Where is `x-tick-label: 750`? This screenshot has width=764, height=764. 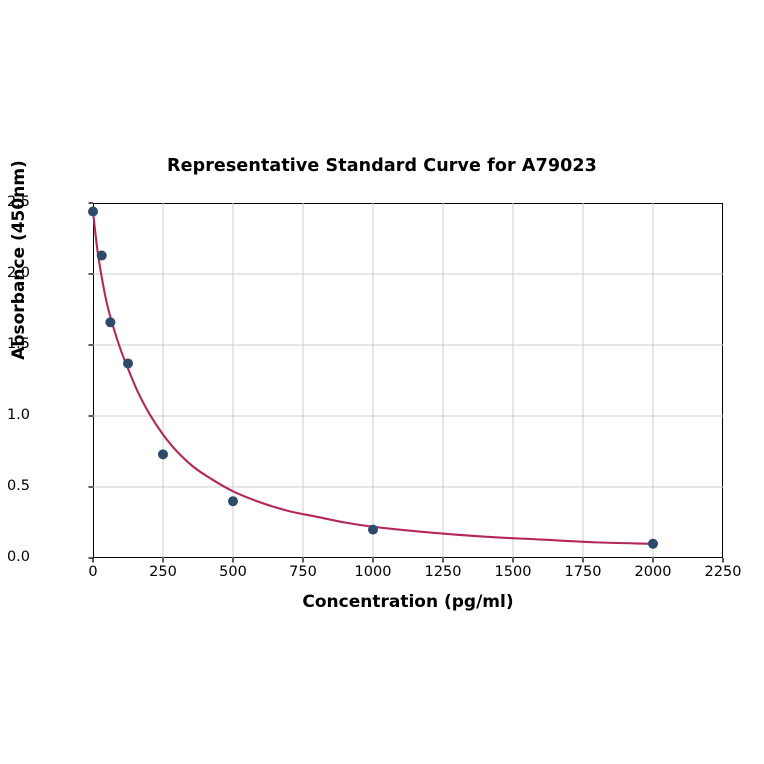 x-tick-label: 750 is located at coordinates (303, 572).